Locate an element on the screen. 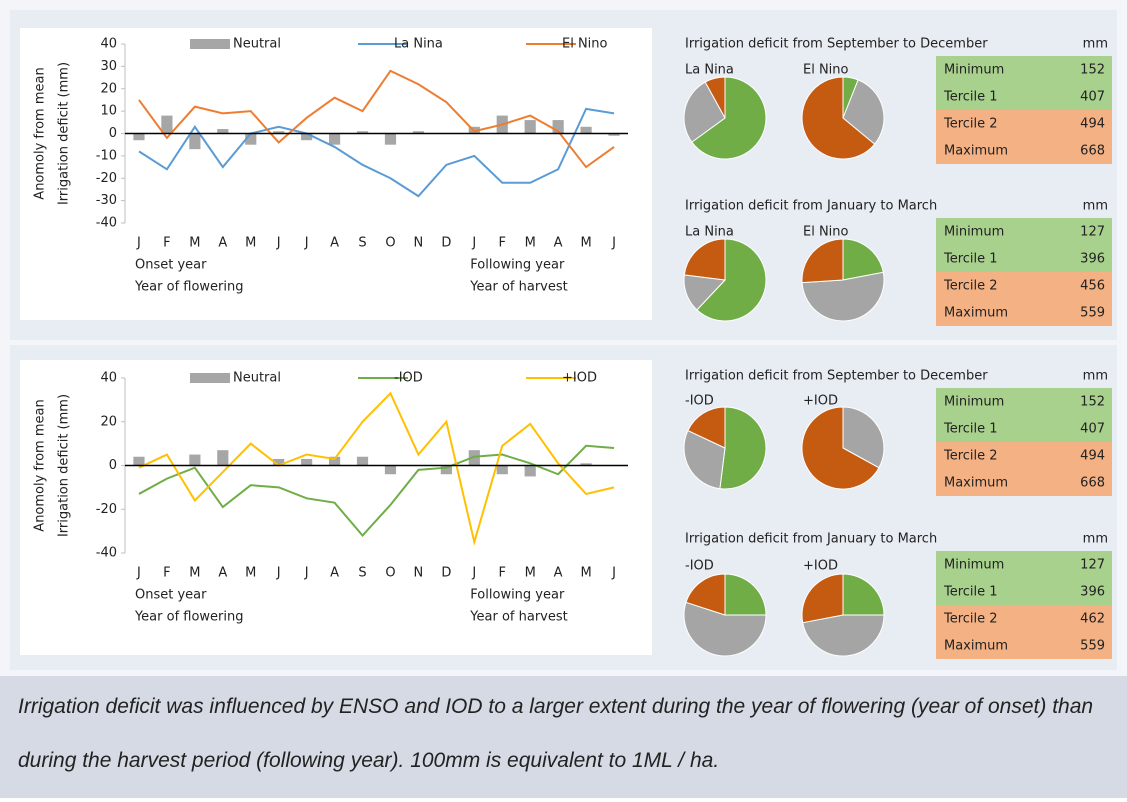  x-annotation: Onset year is located at coordinates (171, 265).